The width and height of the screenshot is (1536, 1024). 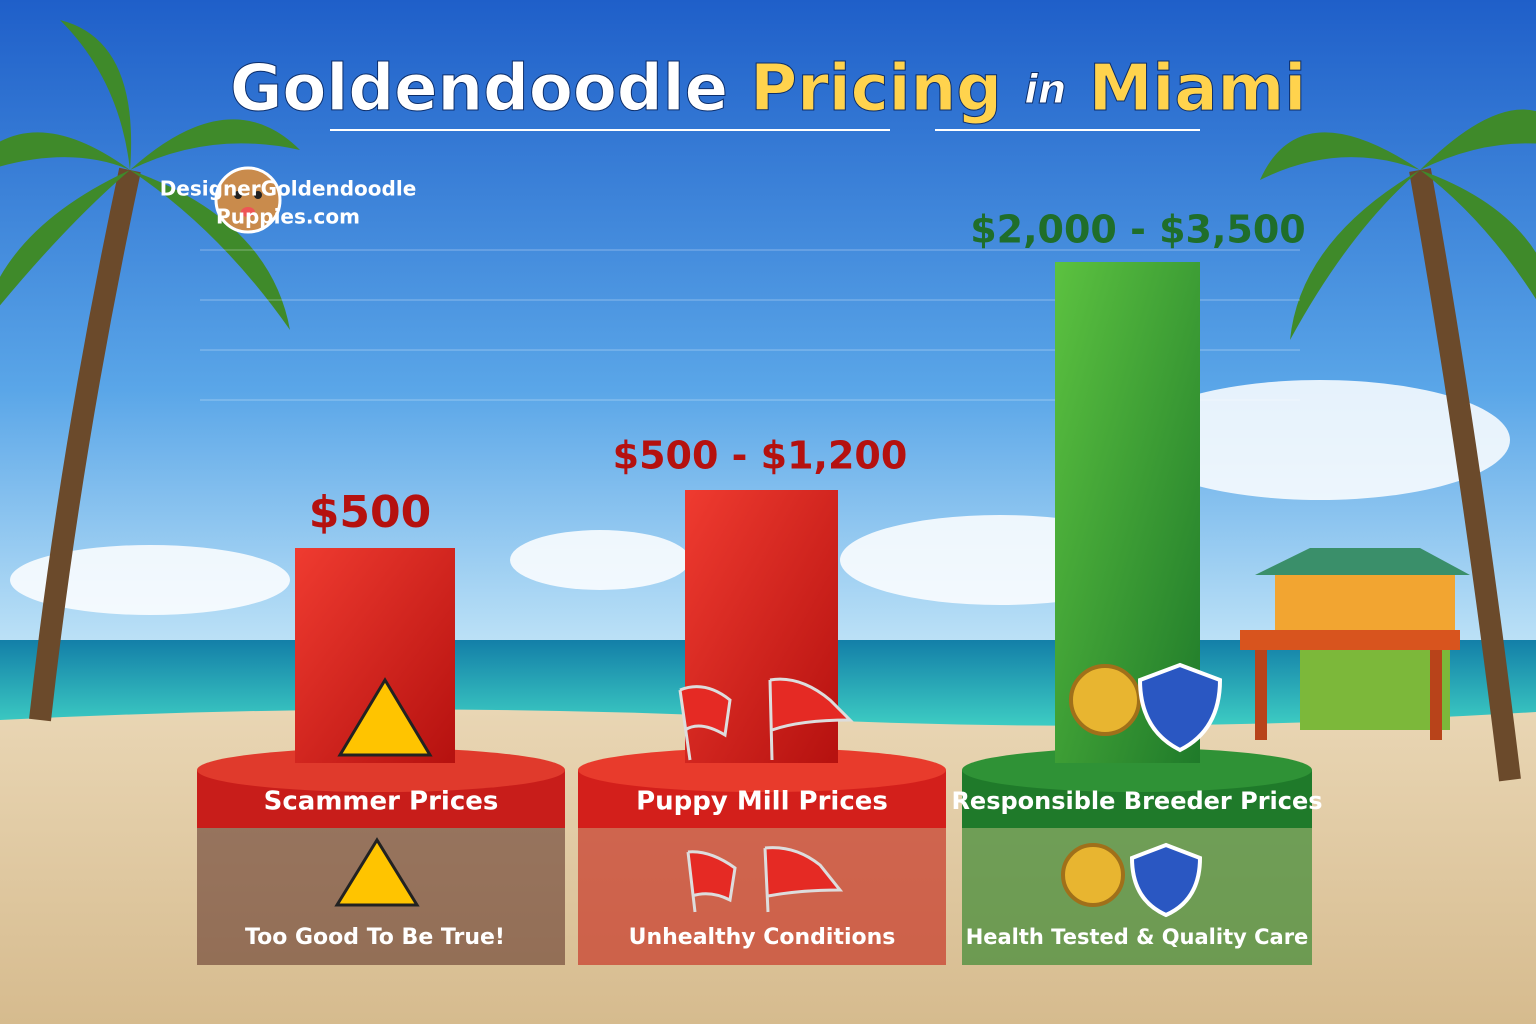 I want to click on logo: DesignerGoldendoodle Puppies.com, so click(x=288, y=200).